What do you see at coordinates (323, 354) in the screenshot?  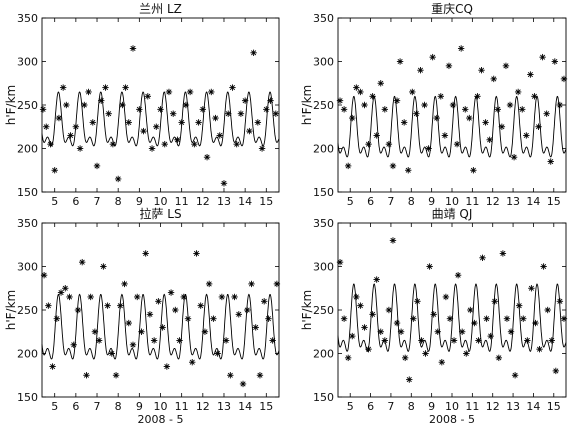 I see `y-tick-label: 200` at bounding box center [323, 354].